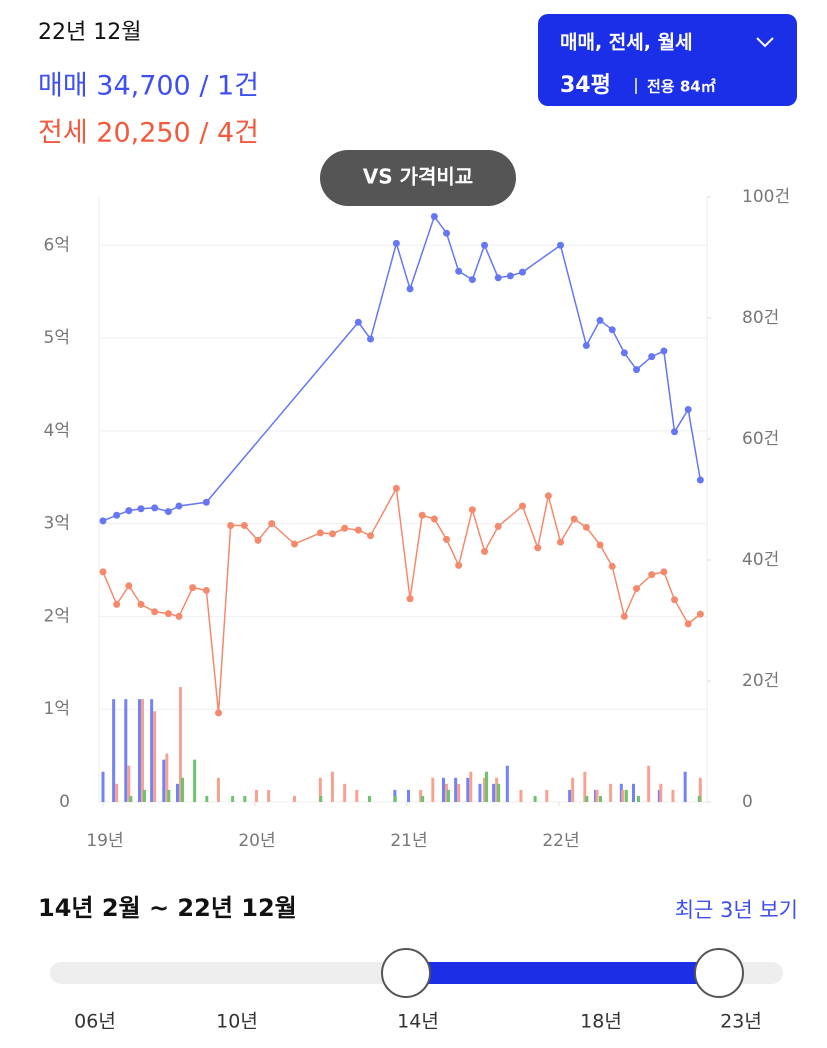 Image resolution: width=827 pixels, height=1048 pixels. What do you see at coordinates (418, 178) in the screenshot?
I see `compare-button: VS 가격비교` at bounding box center [418, 178].